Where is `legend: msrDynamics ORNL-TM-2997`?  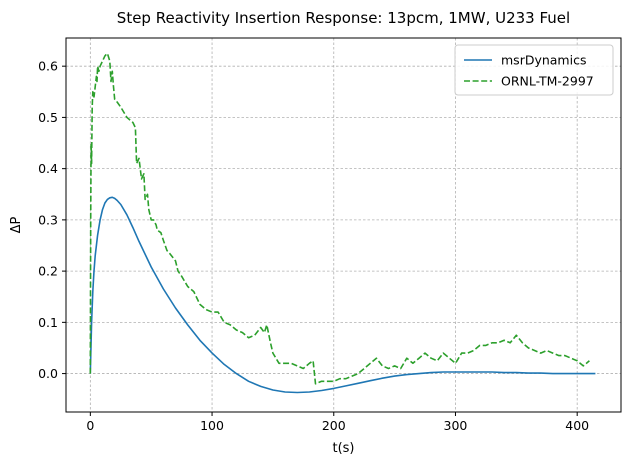
legend: msrDynamics ORNL-TM-2997 is located at coordinates (534, 70).